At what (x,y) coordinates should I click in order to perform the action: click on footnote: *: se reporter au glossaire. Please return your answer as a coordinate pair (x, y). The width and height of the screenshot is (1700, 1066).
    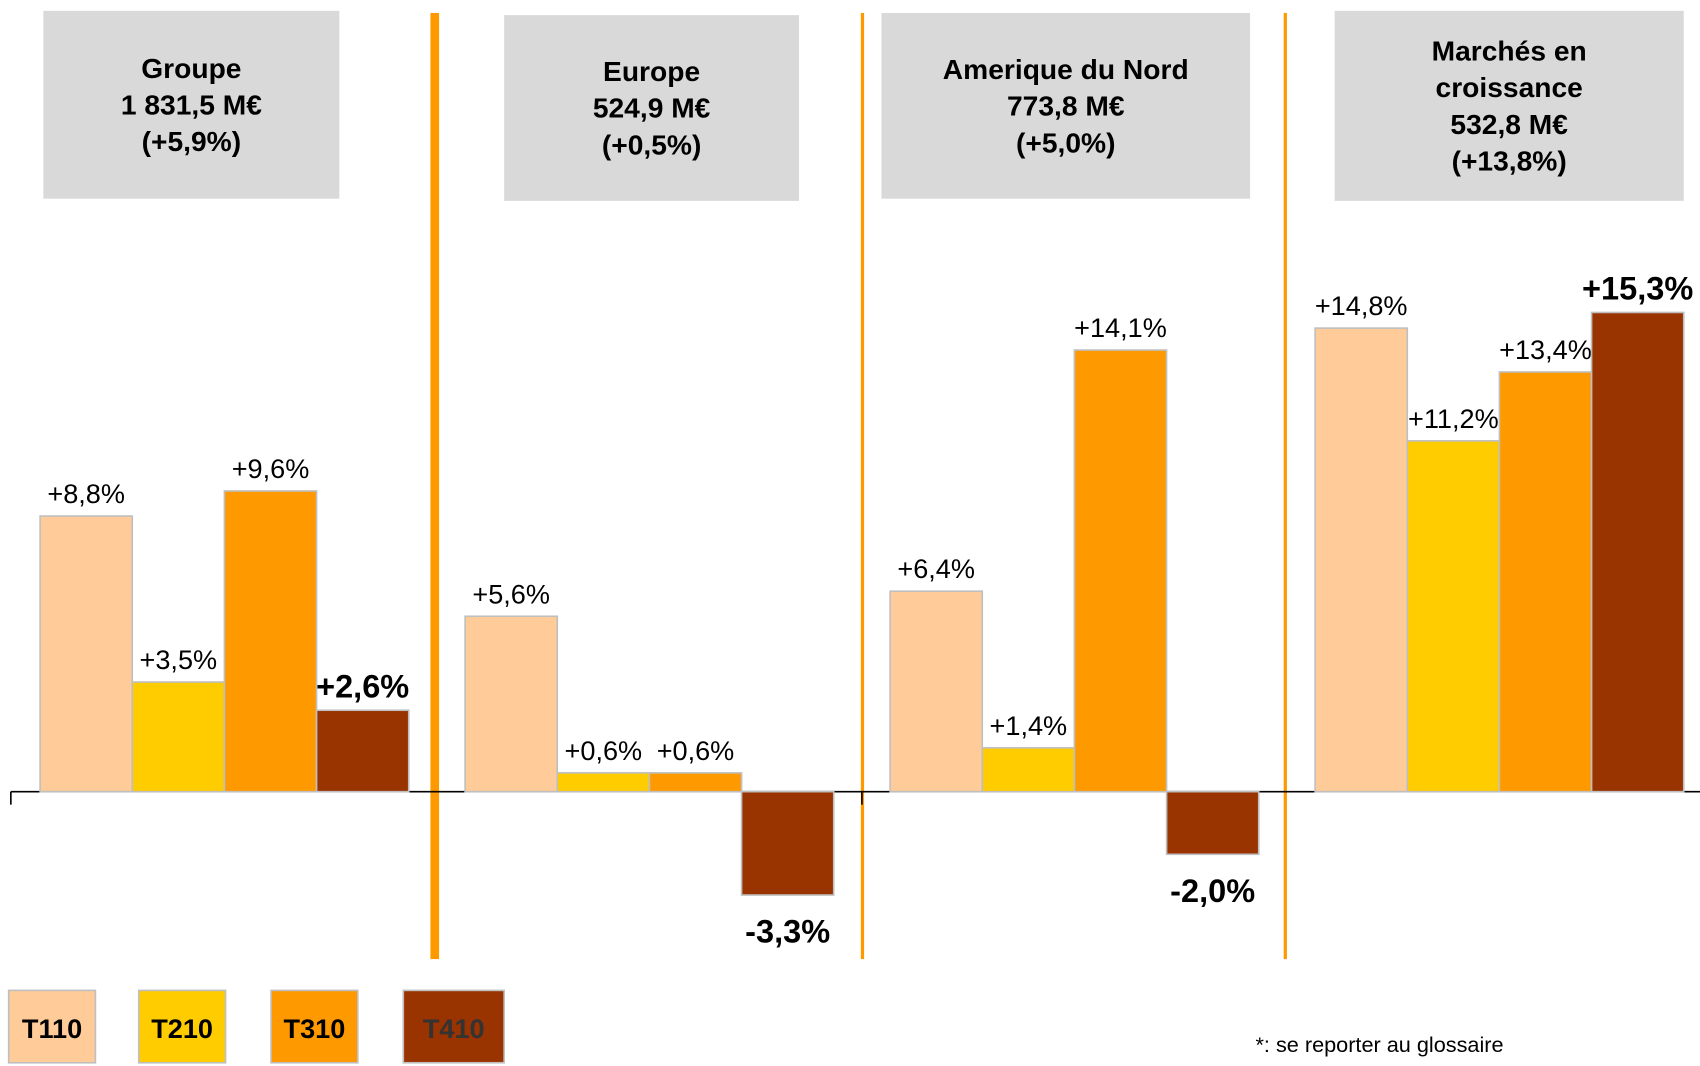
    Looking at the image, I should click on (1379, 1044).